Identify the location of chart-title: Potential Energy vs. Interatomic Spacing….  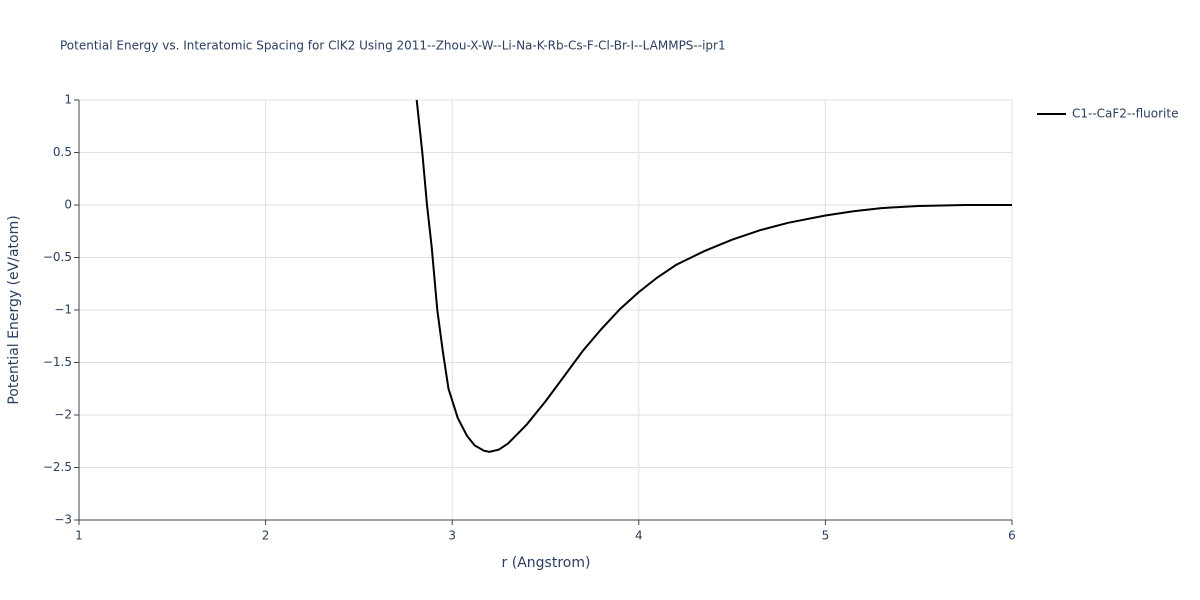
(393, 46).